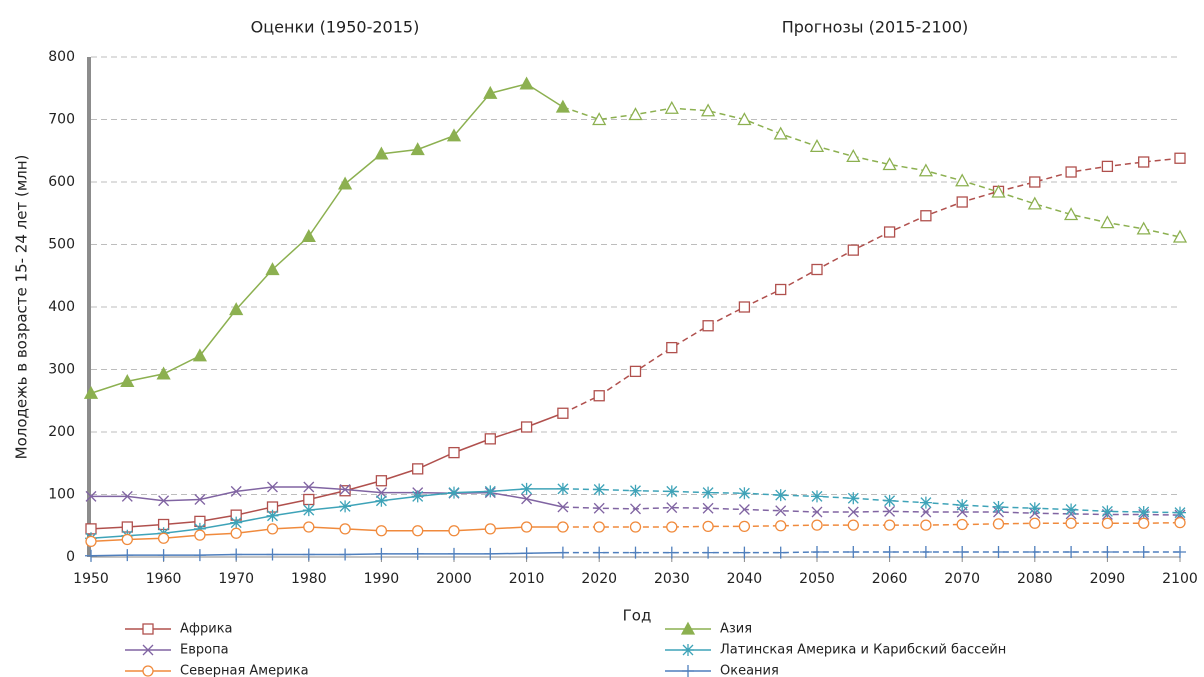 The height and width of the screenshot is (677, 1204). I want to click on x-tick-label: 2020, so click(599, 579).